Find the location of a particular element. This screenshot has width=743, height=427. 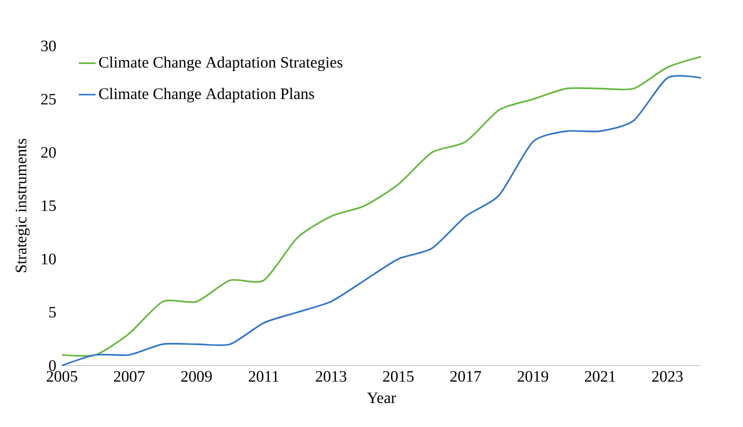

x-tick-label: 2015 is located at coordinates (398, 376).